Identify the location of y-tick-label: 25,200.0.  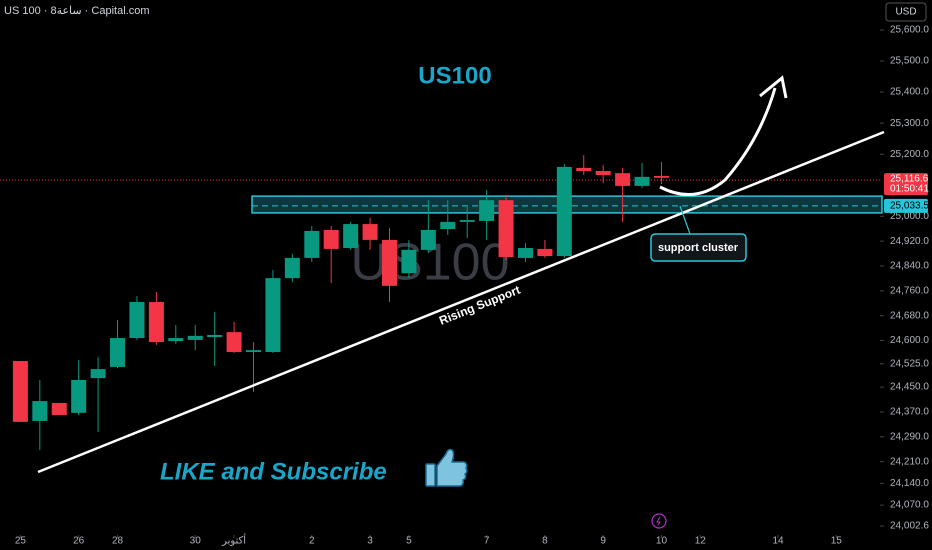
(909, 154).